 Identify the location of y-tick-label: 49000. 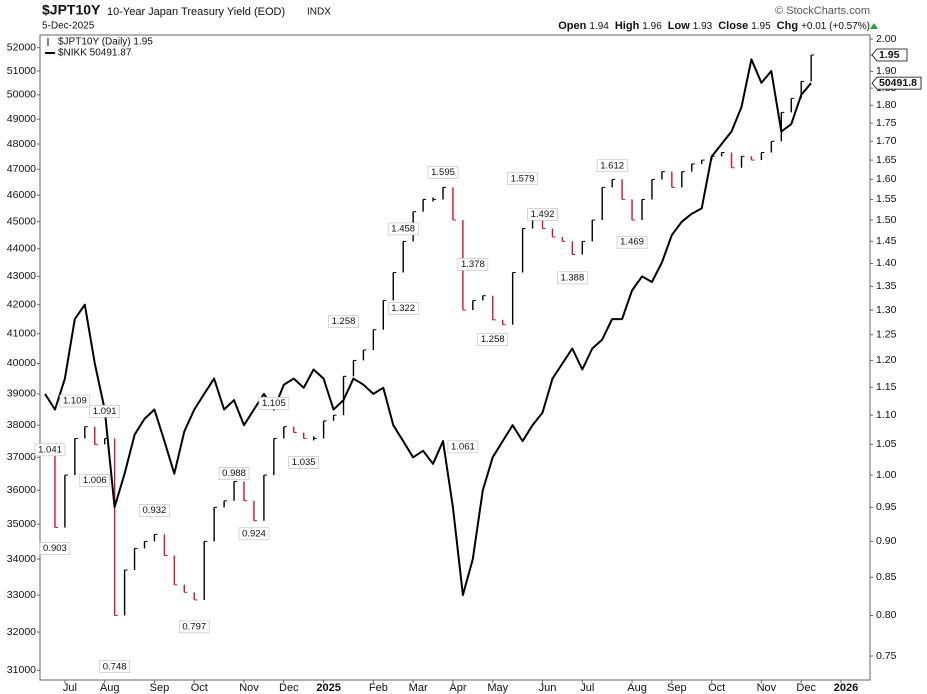
(21, 119).